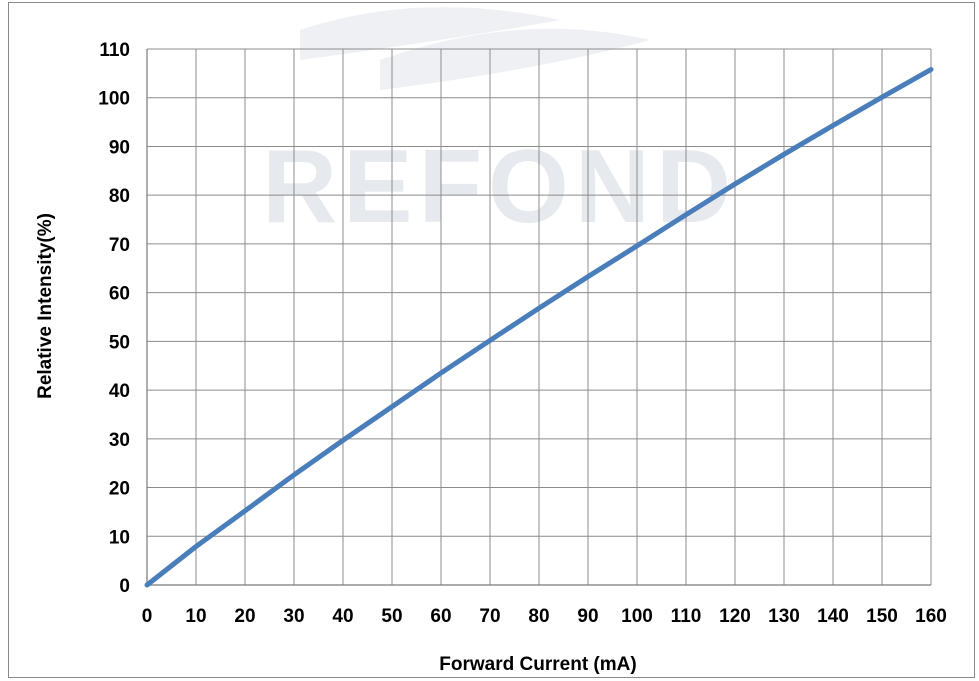  Describe the element at coordinates (587, 616) in the screenshot. I see `x-tick-label: 90` at that location.